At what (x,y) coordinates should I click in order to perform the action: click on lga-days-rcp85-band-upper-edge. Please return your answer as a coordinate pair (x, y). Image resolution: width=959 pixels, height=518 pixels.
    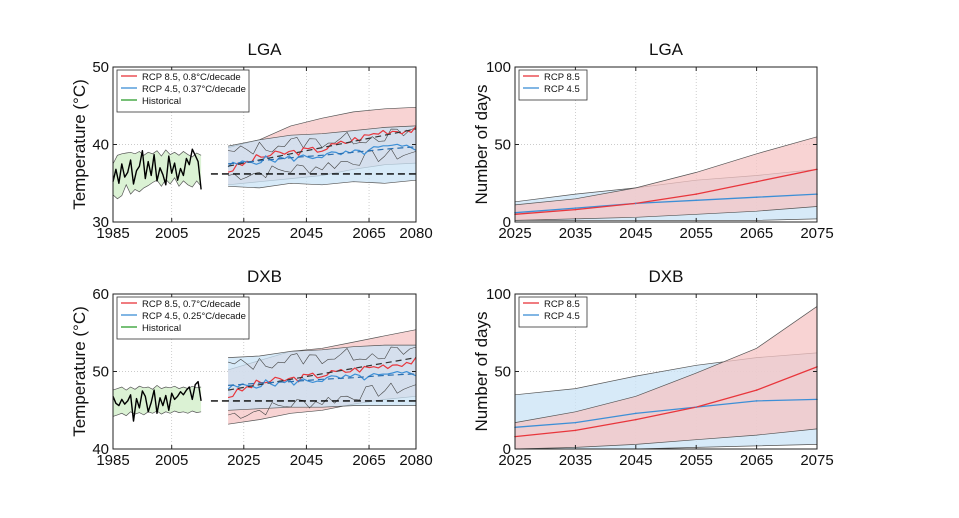
    Looking at the image, I should click on (666, 171).